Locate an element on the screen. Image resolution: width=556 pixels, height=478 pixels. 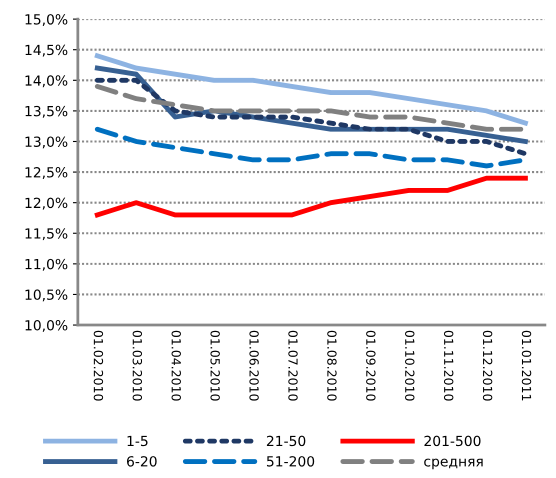
x-tick-label: 01.08.2010 is located at coordinates (332, 365).